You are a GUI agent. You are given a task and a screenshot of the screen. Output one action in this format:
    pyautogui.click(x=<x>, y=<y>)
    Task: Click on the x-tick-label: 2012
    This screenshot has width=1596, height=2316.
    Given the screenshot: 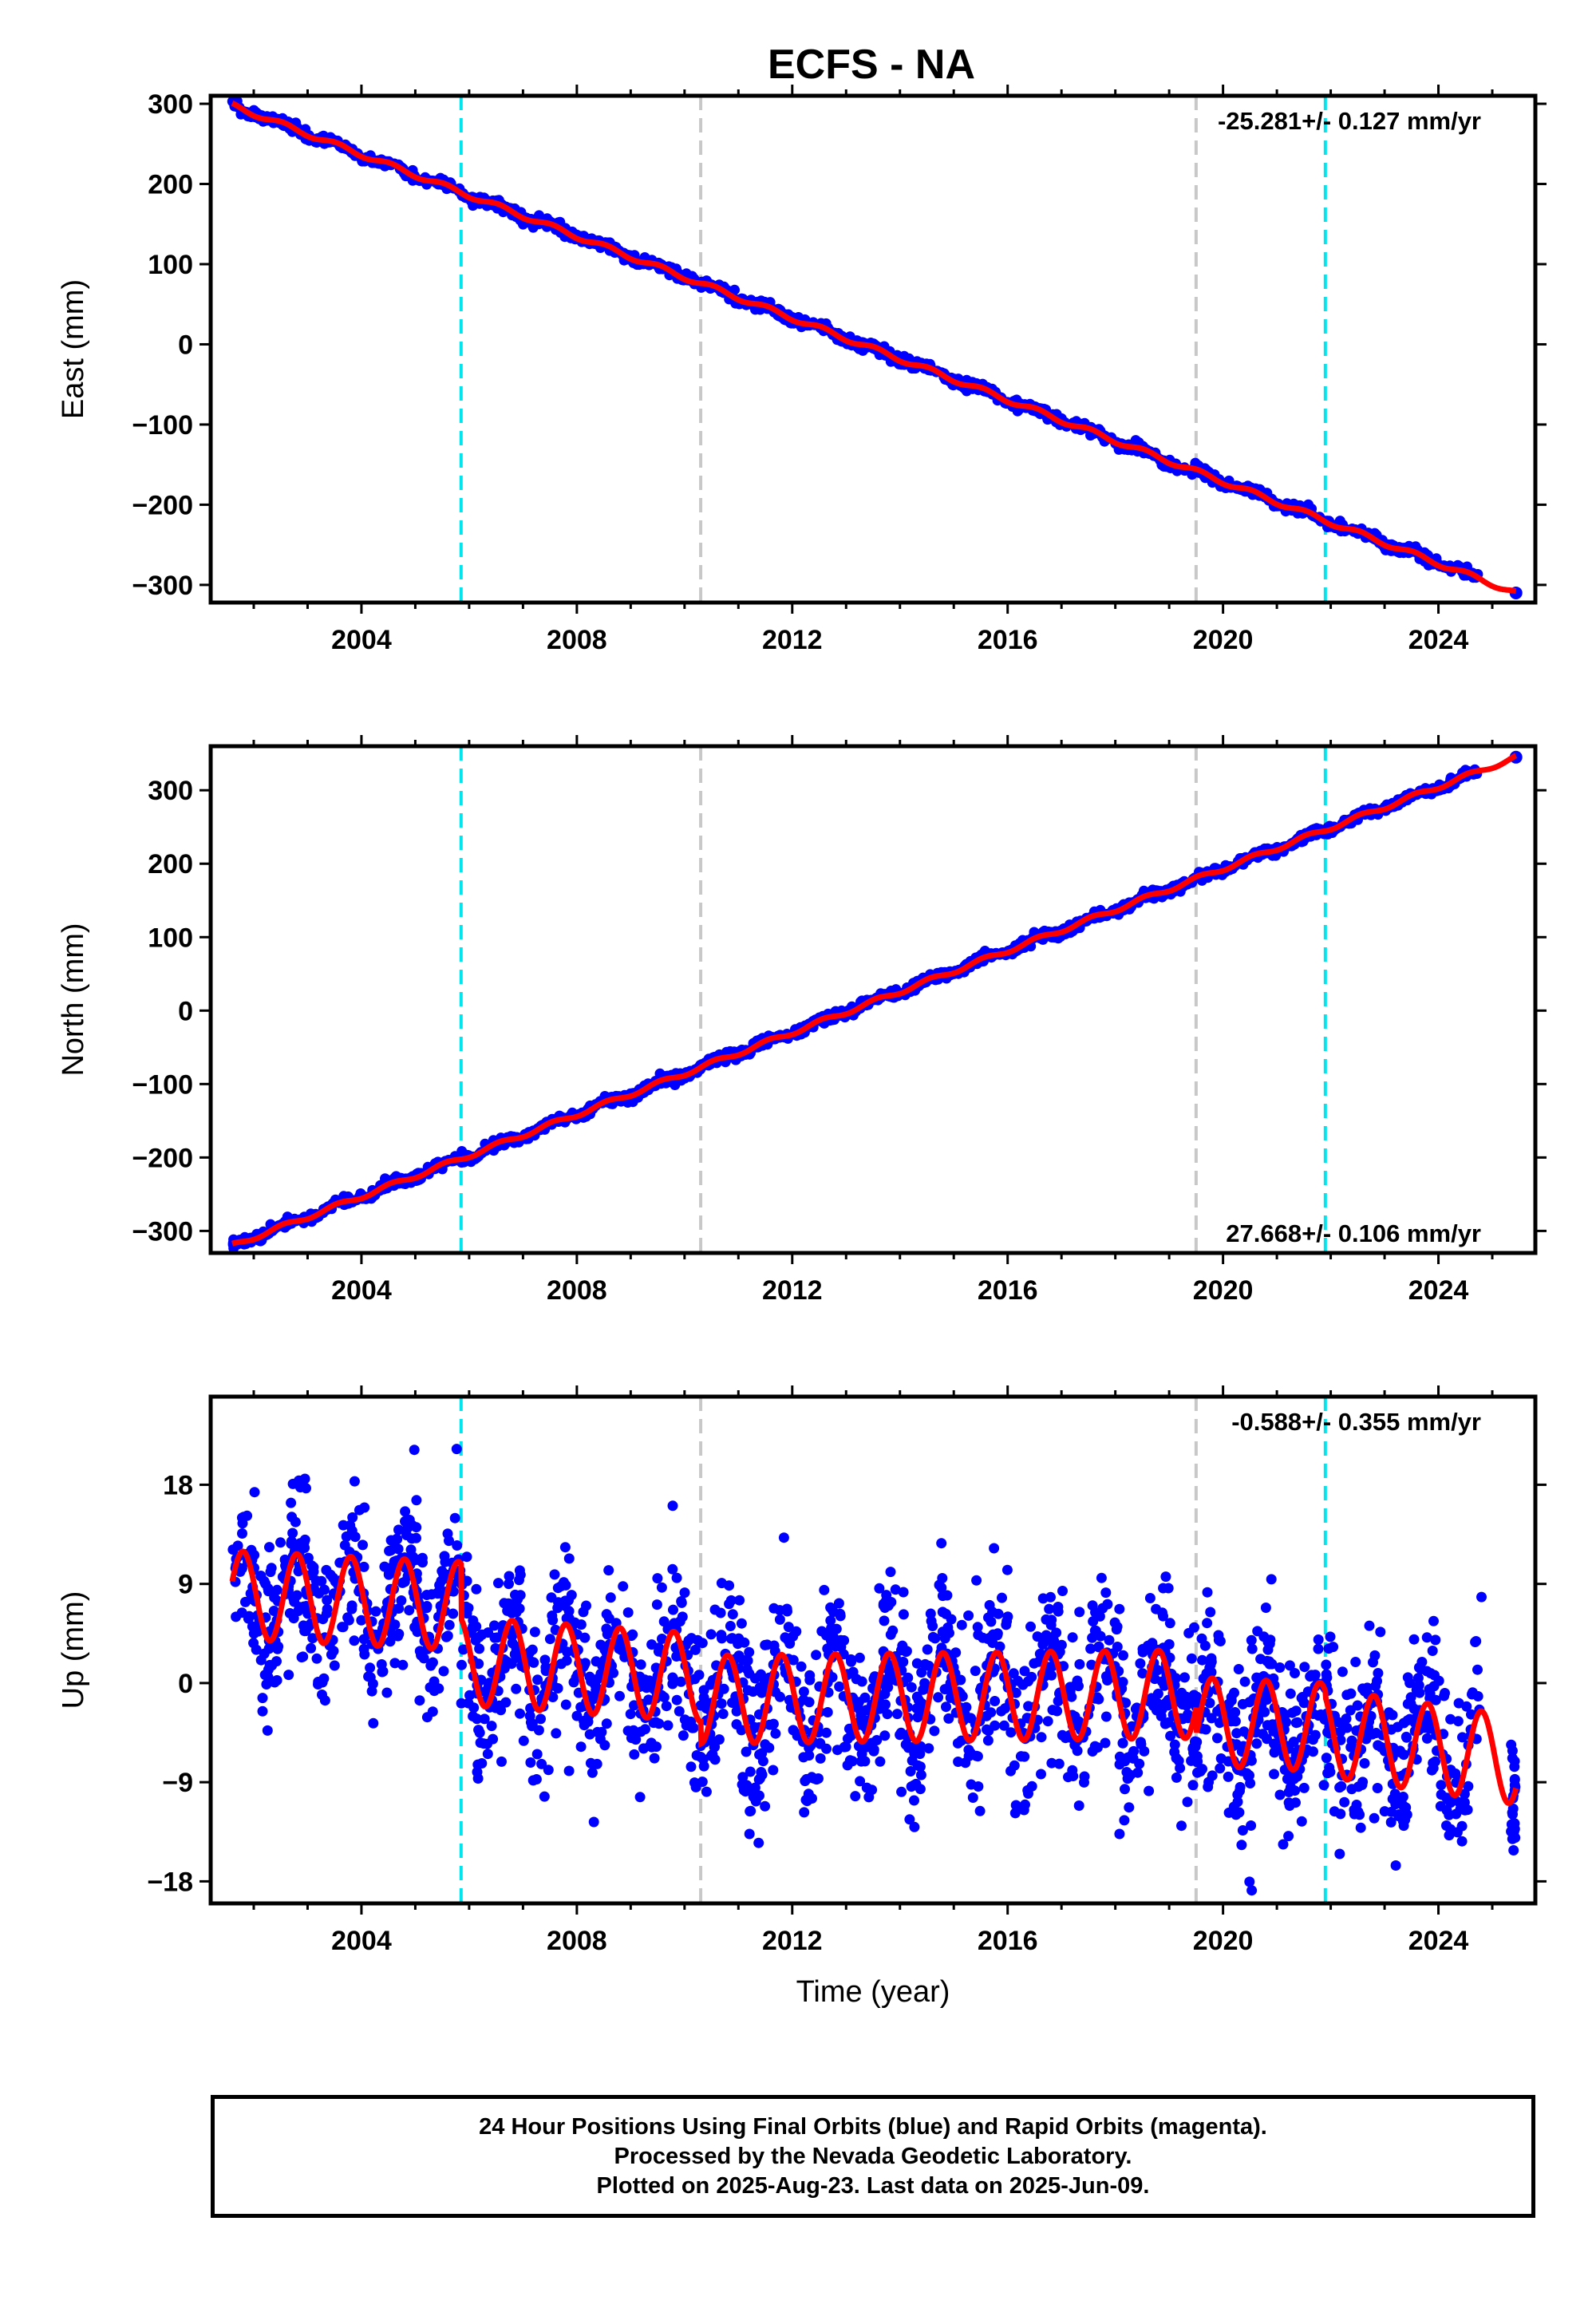 What is the action you would take?
    pyautogui.click(x=792, y=1290)
    